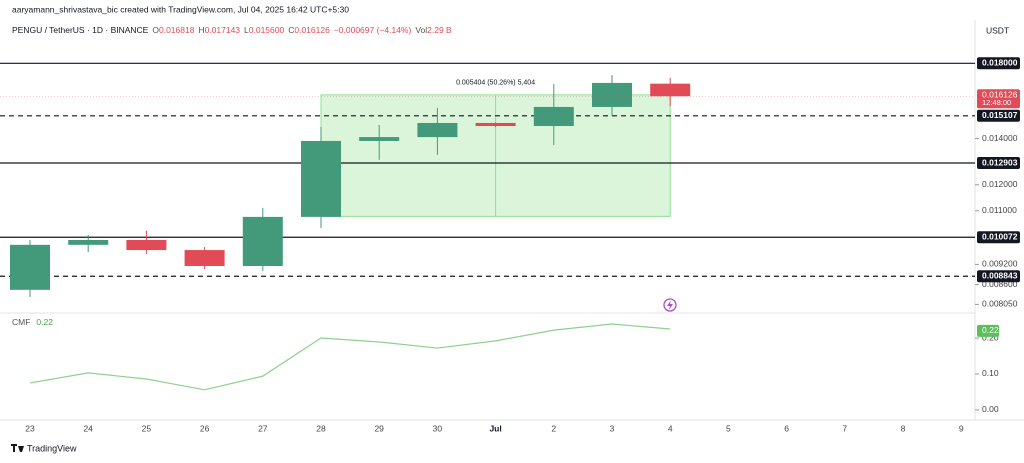  Describe the element at coordinates (961, 428) in the screenshot. I see `x-tick-label: 9` at that location.